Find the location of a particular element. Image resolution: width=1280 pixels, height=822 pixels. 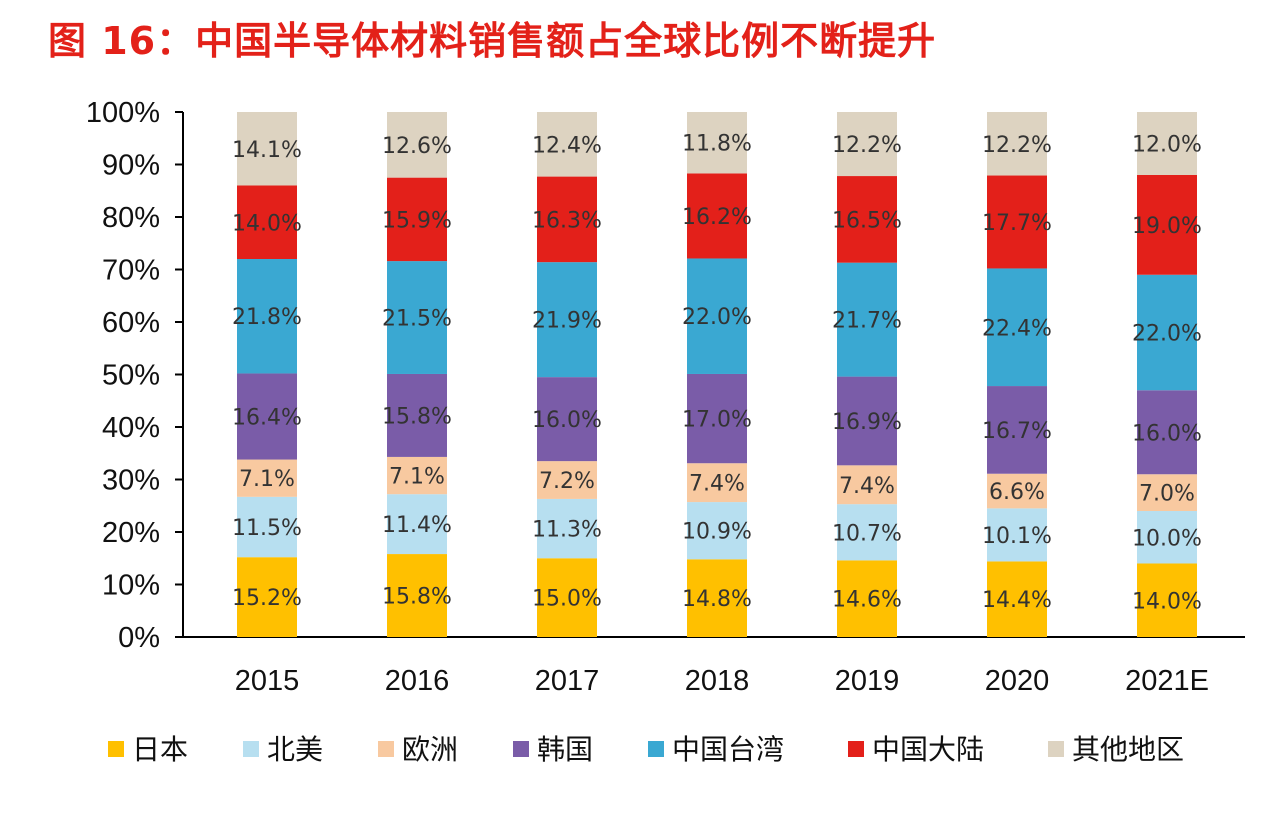

data-label: 16.2% is located at coordinates (717, 217).